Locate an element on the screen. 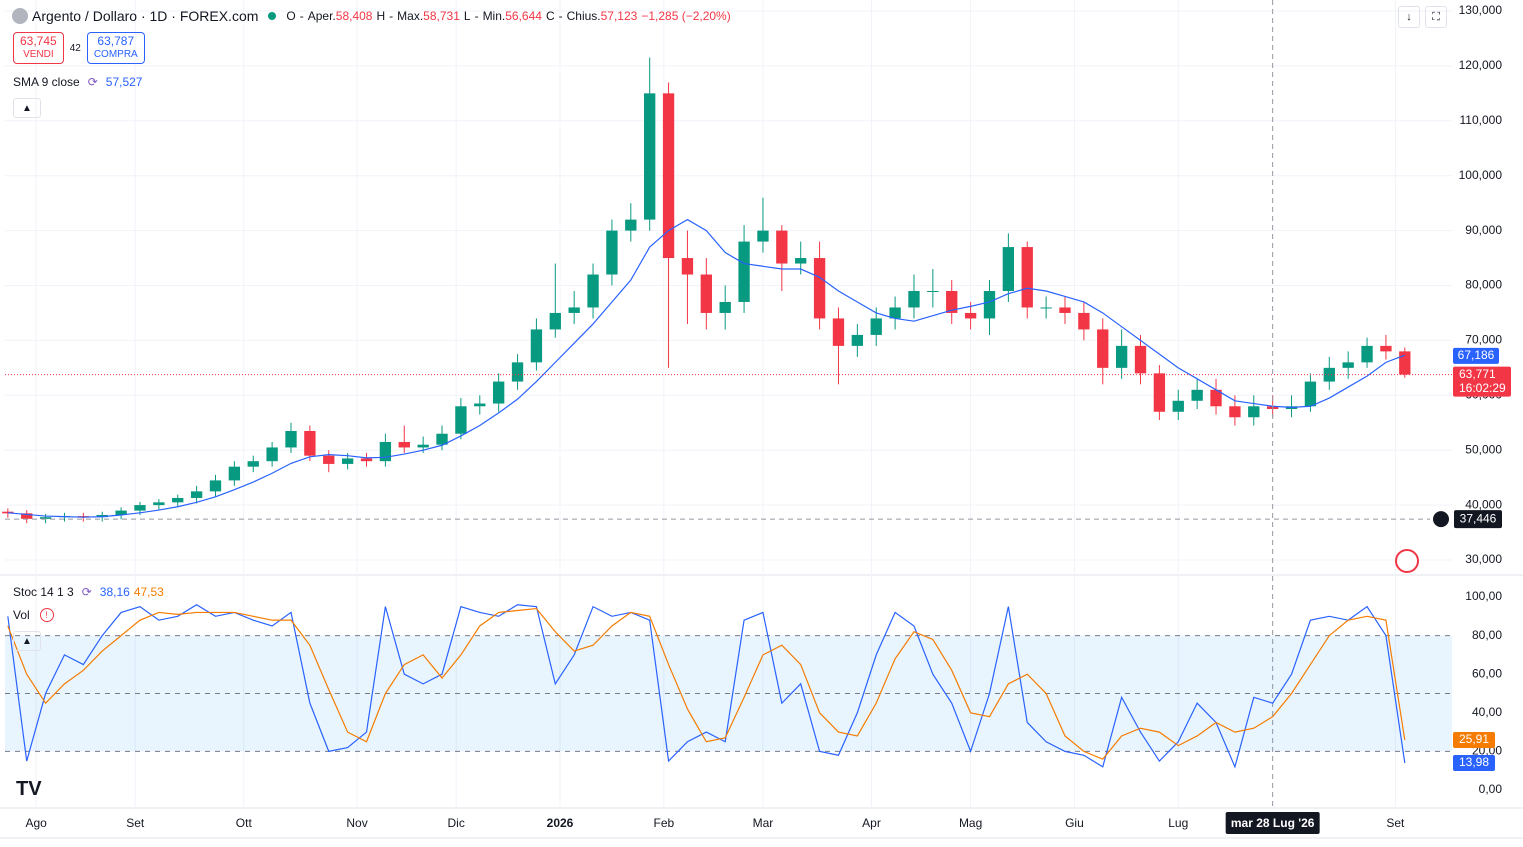 The width and height of the screenshot is (1523, 847). stoch-name: Stoc 14 1 3 is located at coordinates (43, 592).